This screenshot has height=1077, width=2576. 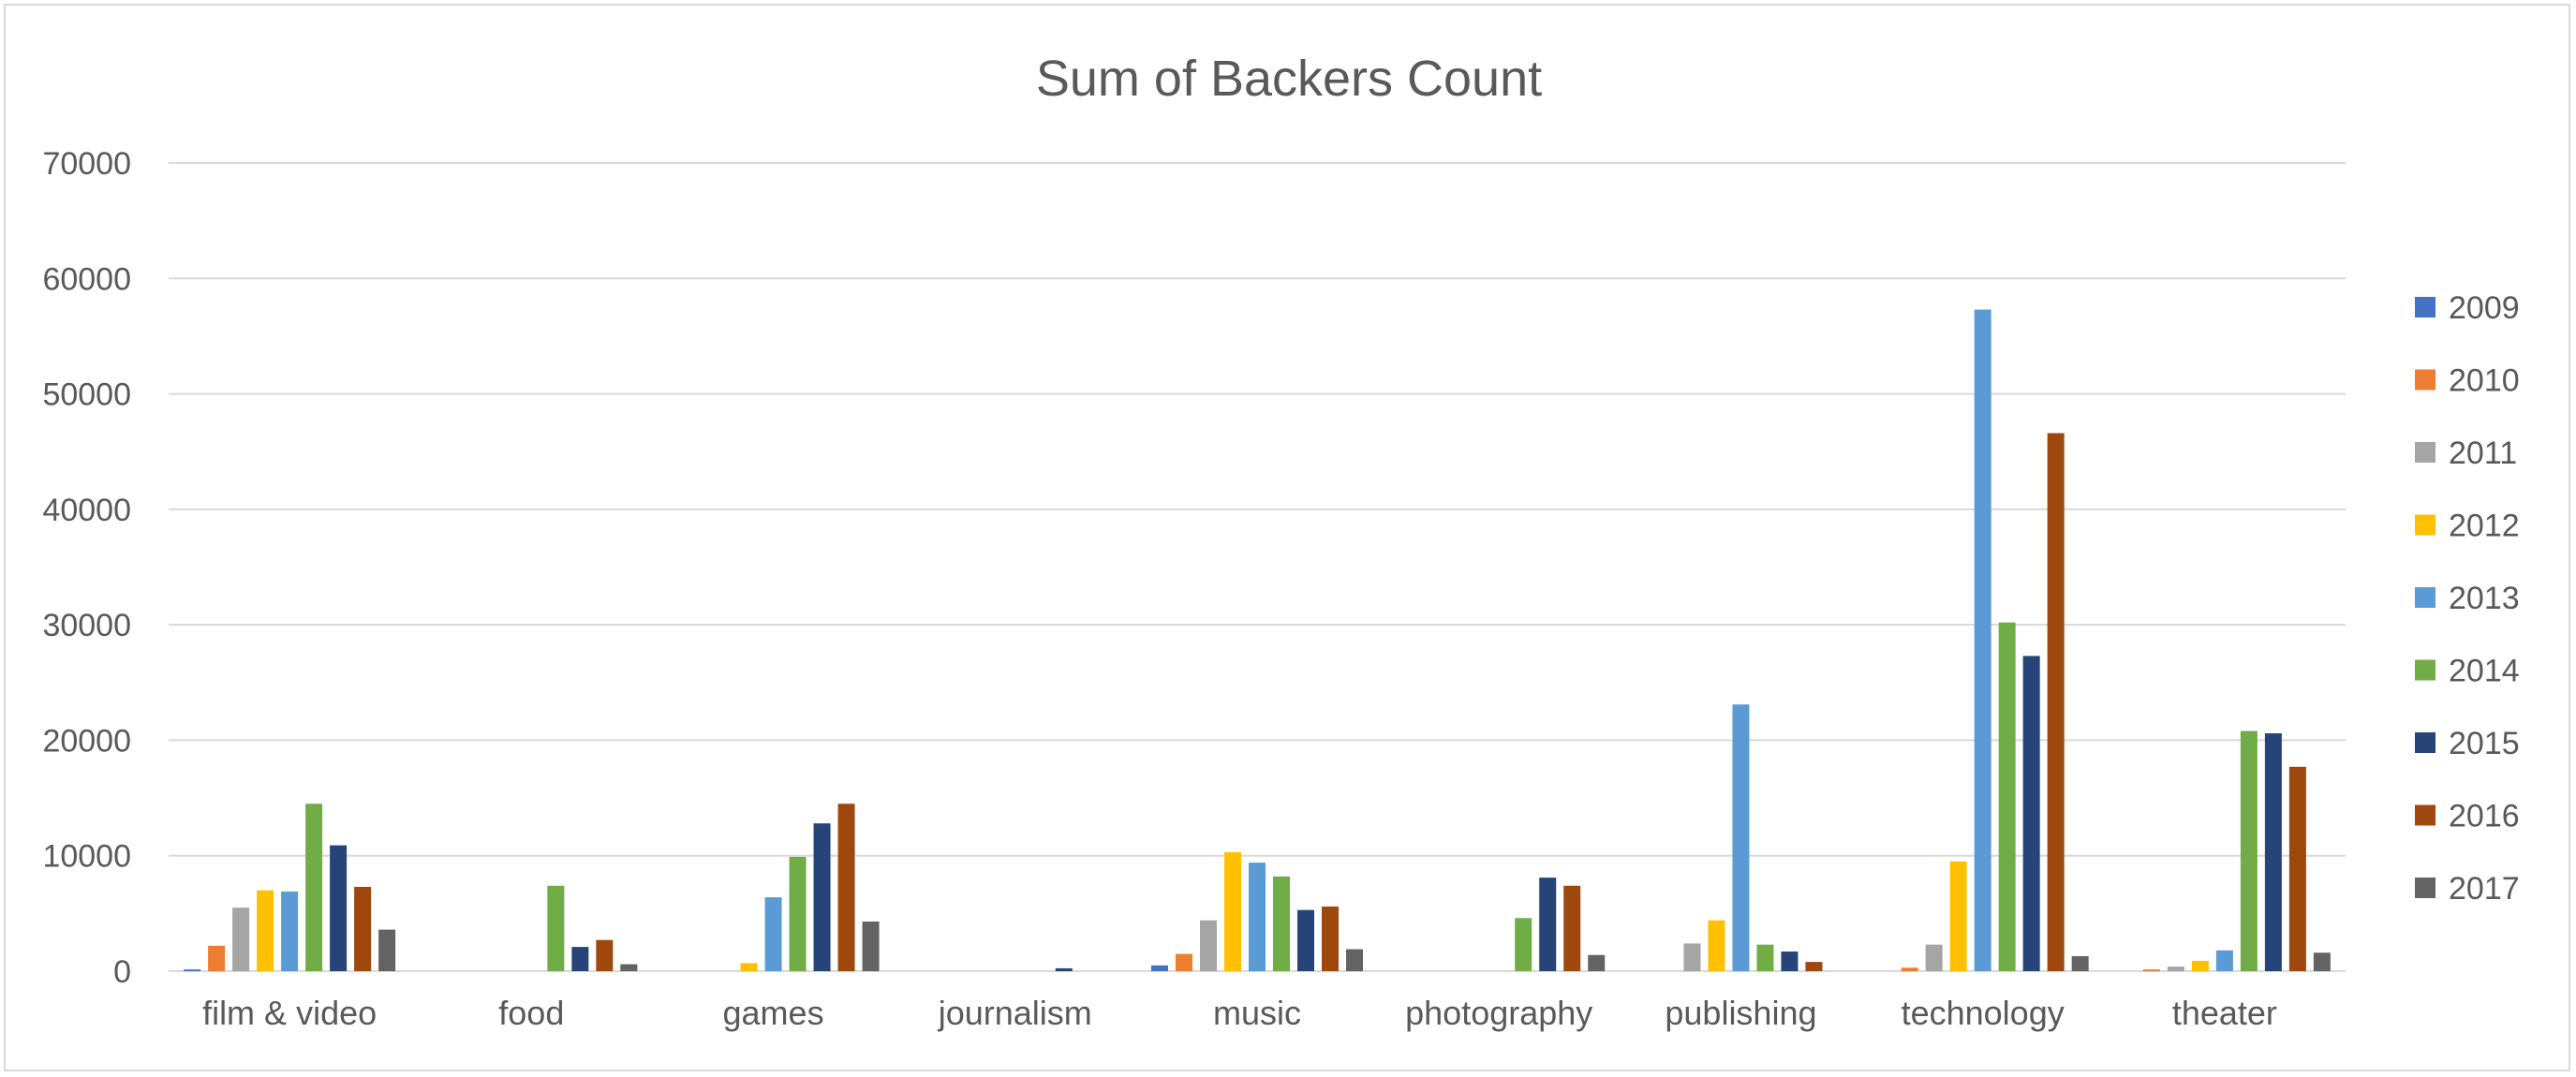 I want to click on legend-swatch-2017, so click(x=2425, y=888).